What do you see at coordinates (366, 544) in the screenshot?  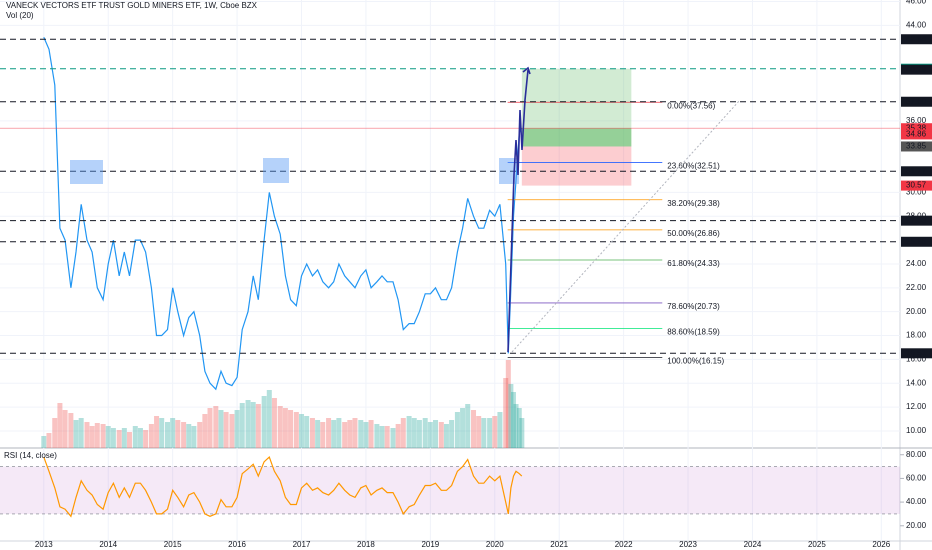 I see `x-tick-label: 2018` at bounding box center [366, 544].